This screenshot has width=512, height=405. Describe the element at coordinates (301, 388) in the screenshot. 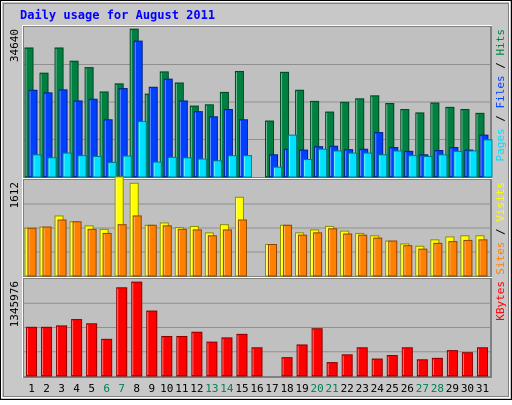

I see `x-tick-label-19: 19` at that location.